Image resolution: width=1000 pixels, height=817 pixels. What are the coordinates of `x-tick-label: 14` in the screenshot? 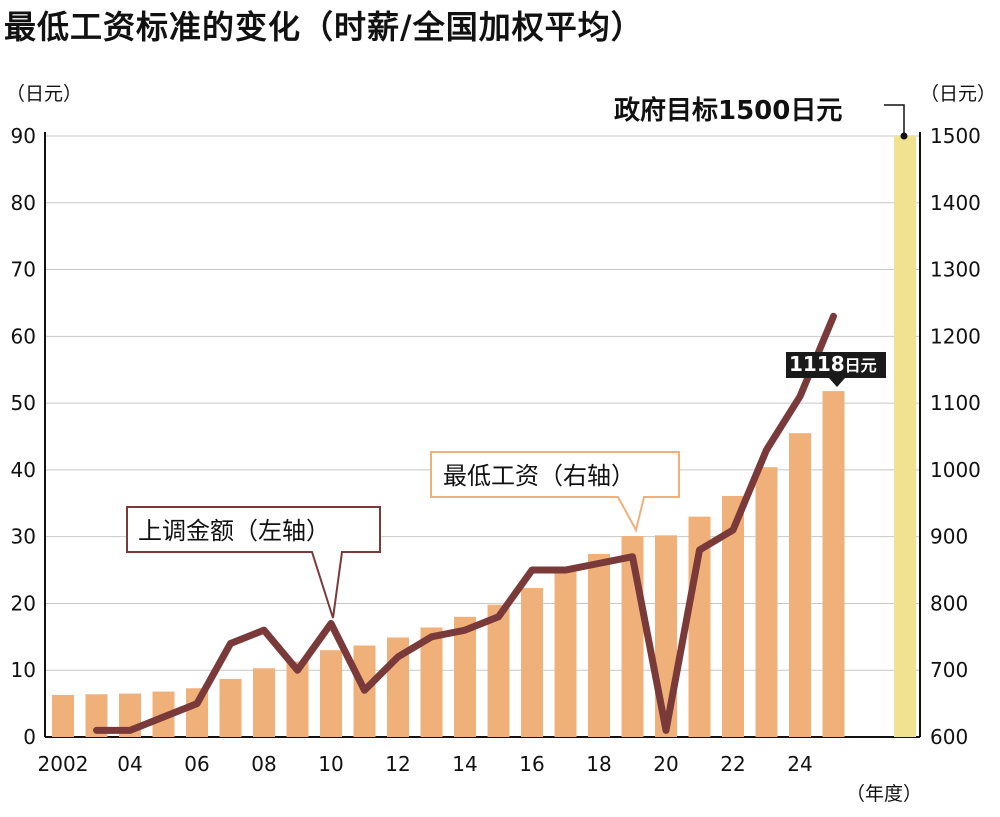 It's located at (464, 764).